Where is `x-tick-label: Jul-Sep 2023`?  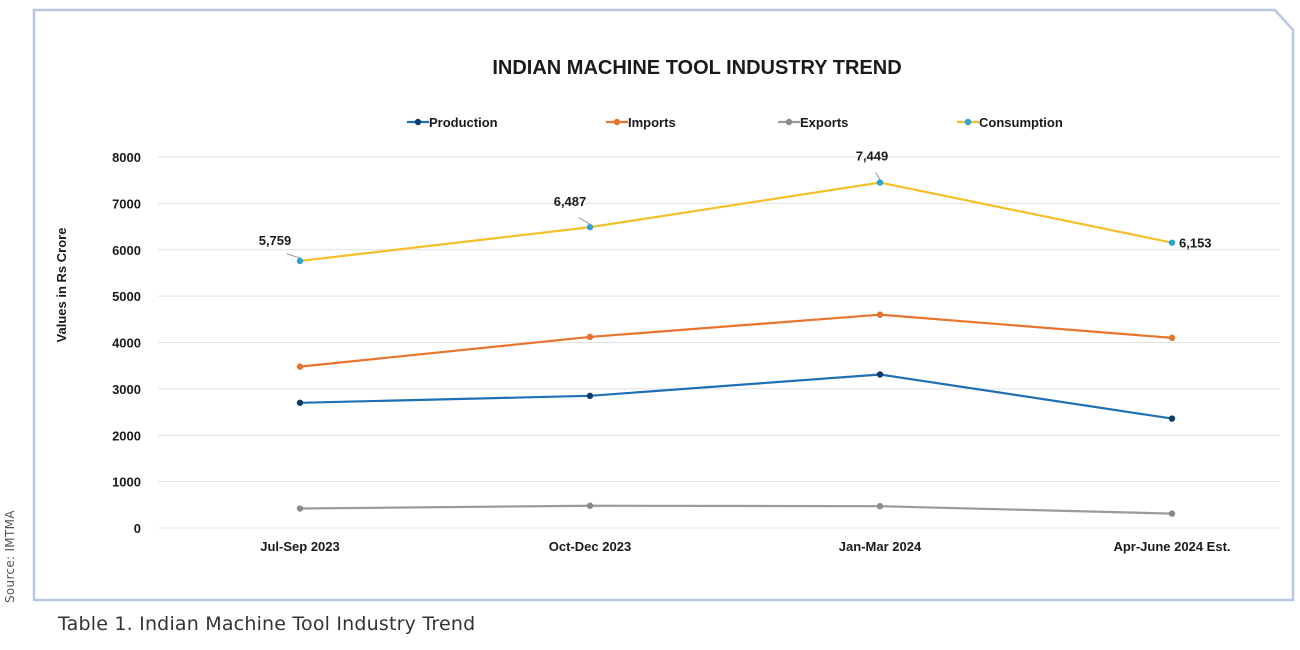 x-tick-label: Jul-Sep 2023 is located at coordinates (300, 546).